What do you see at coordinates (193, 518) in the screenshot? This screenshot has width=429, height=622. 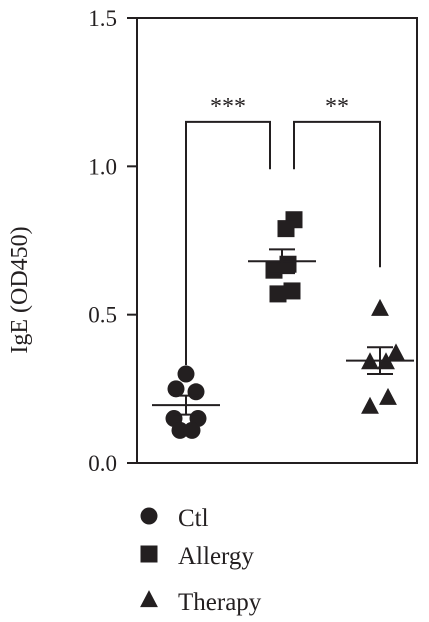 I see `legend-label-ctl: Ctl` at bounding box center [193, 518].